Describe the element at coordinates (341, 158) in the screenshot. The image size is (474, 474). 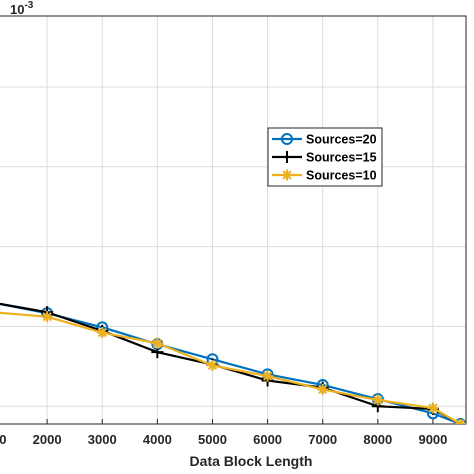
I see `legend-label: Sources=15` at that location.